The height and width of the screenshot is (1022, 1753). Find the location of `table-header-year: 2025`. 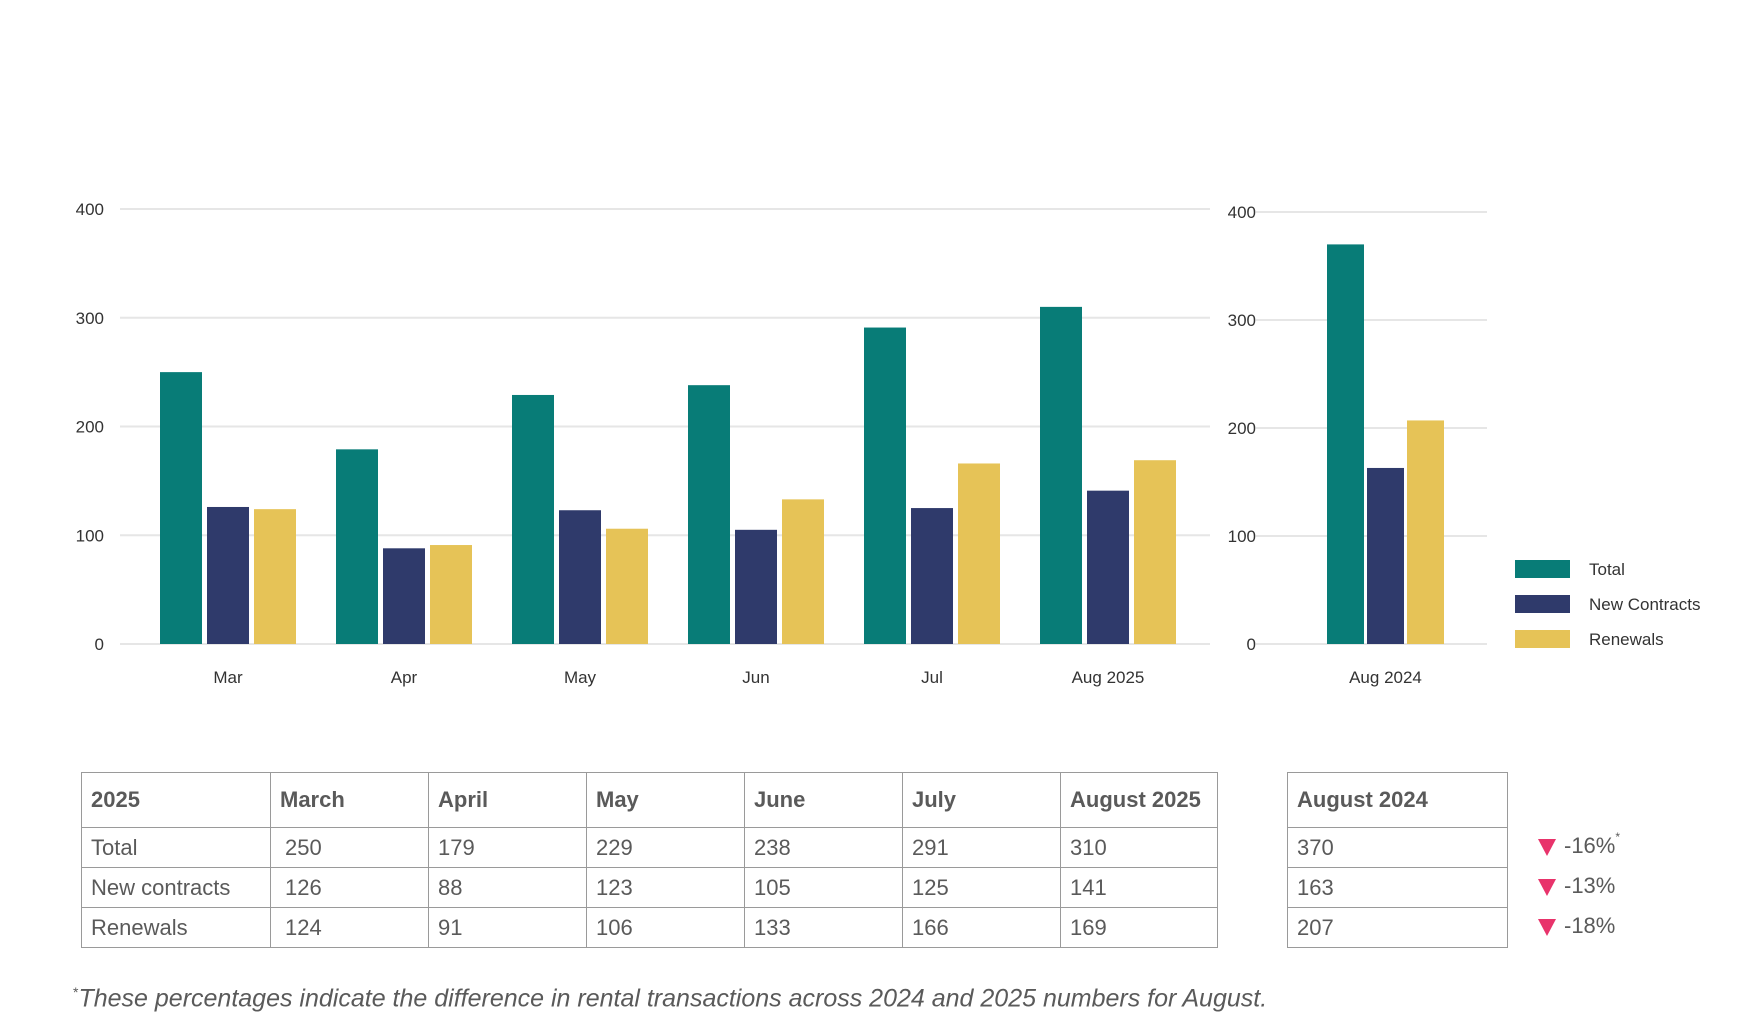

table-header-year: 2025 is located at coordinates (176, 800).